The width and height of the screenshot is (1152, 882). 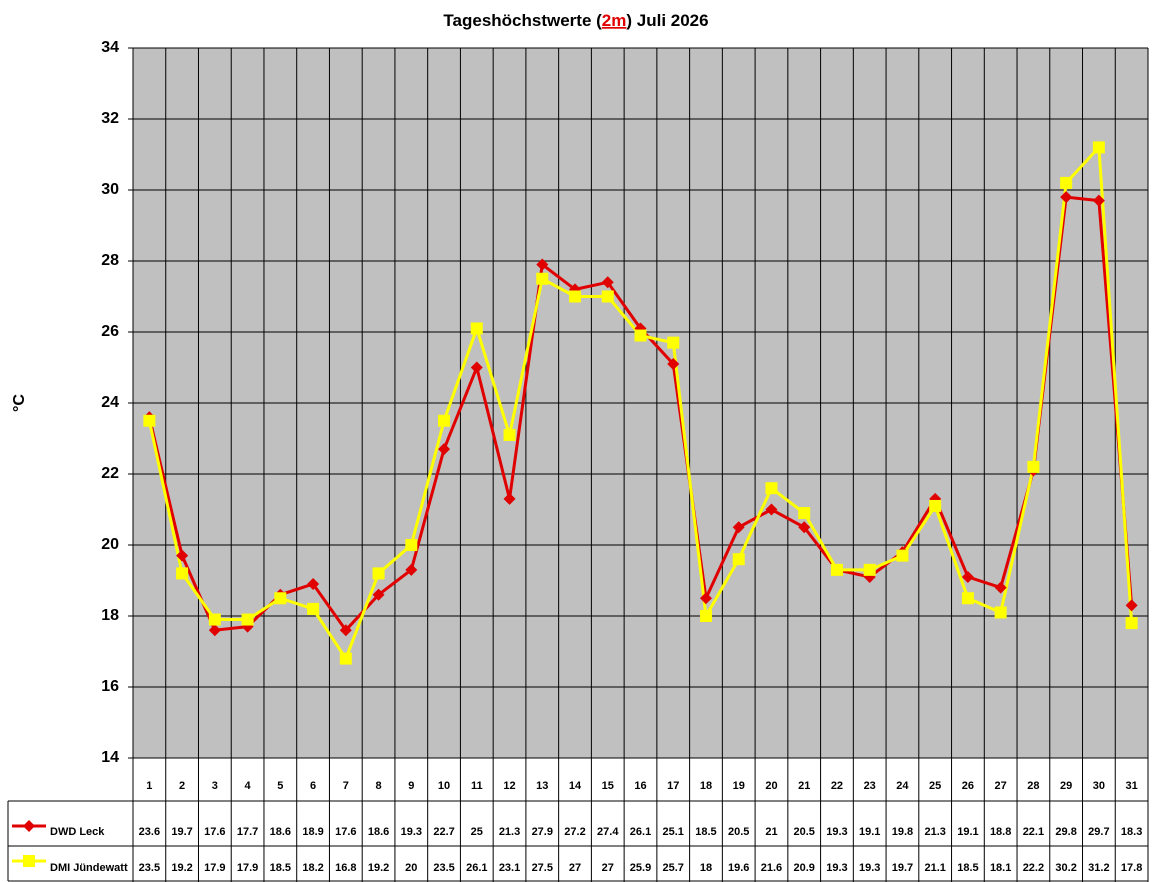 I want to click on table-value: 18.9, so click(x=312, y=832).